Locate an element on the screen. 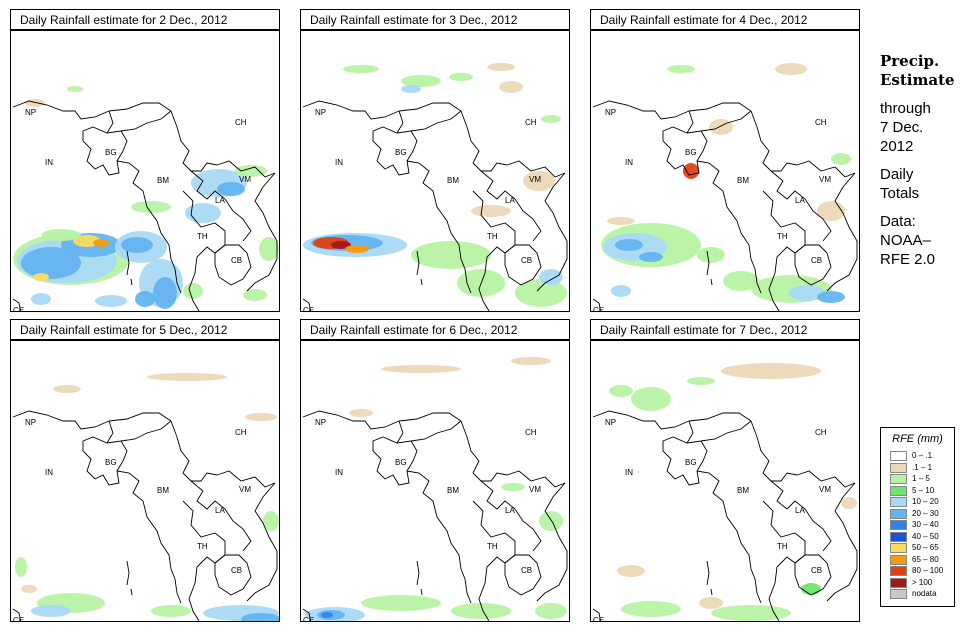 The image size is (967, 639). country-label: LA is located at coordinates (220, 200).